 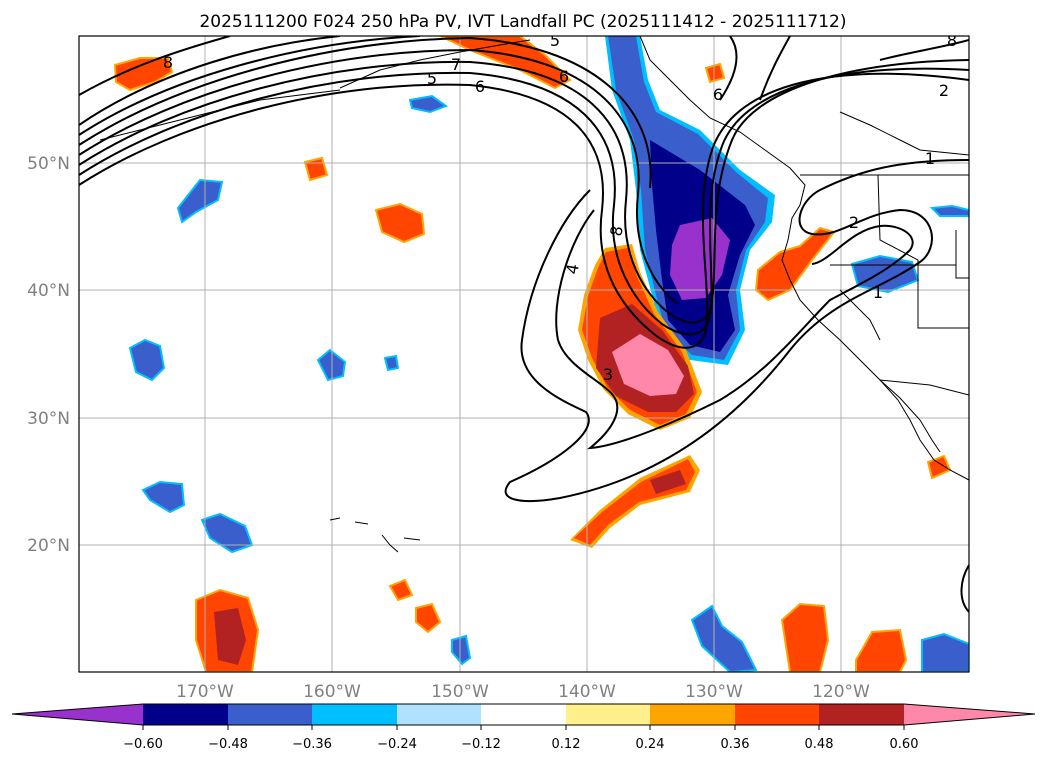 I want to click on colorbar-tick-label: 0.48, so click(x=819, y=744).